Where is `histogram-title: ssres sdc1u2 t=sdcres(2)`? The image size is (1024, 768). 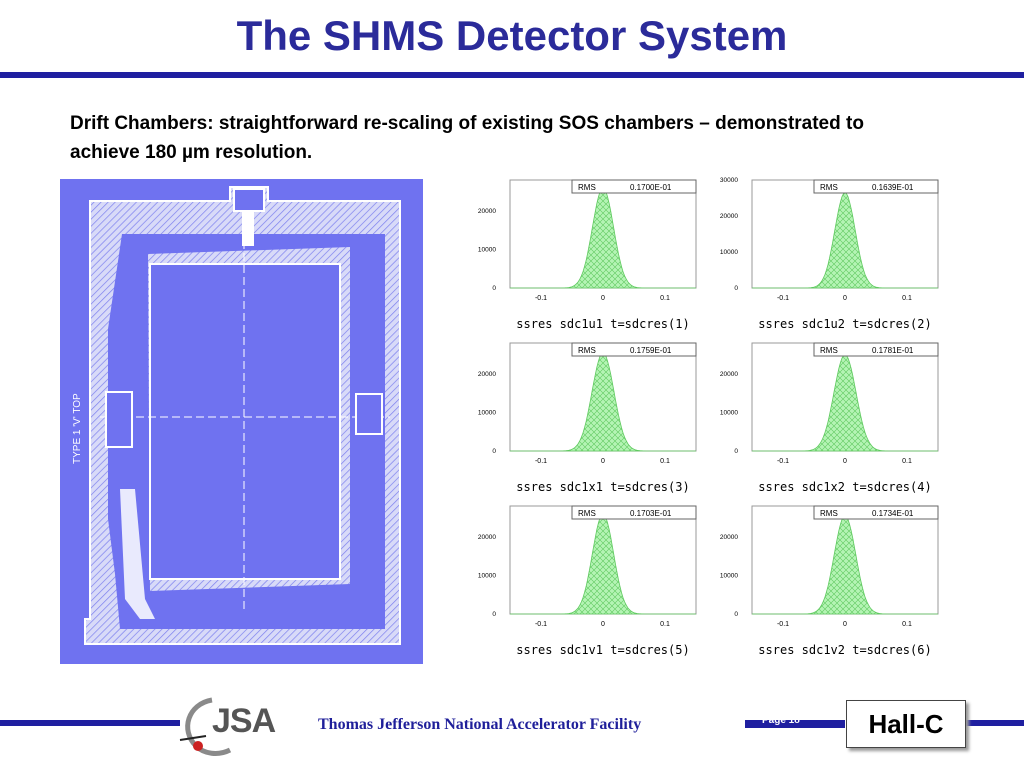
histogram-title: ssres sdc1u2 t=sdcres(2) is located at coordinates (844, 324).